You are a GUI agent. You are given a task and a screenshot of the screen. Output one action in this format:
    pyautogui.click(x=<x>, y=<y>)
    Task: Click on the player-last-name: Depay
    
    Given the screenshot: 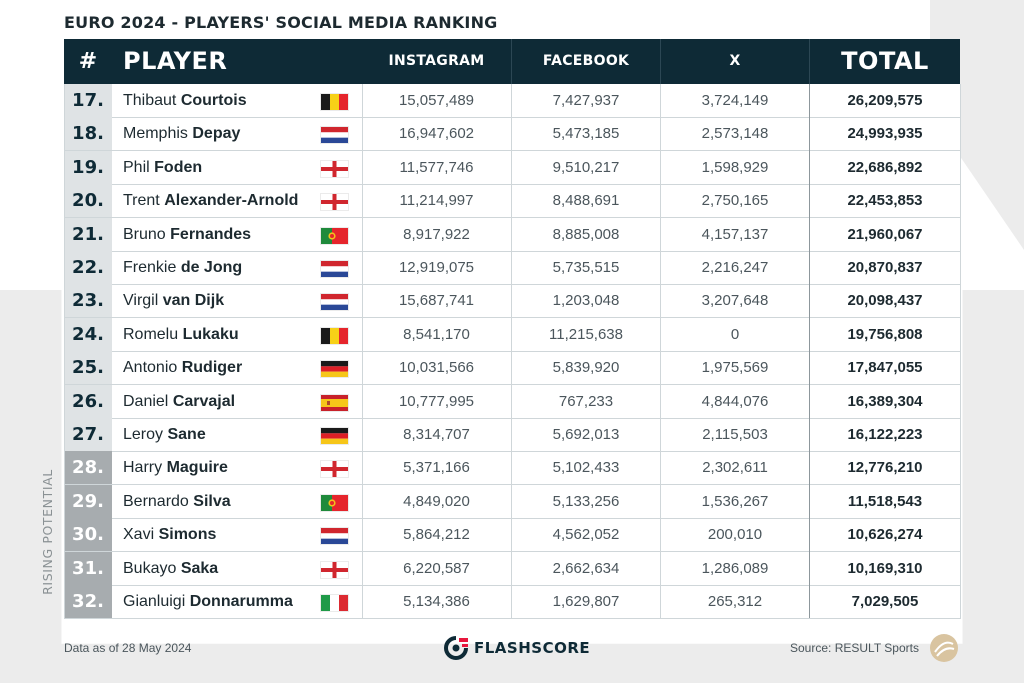 What is the action you would take?
    pyautogui.click(x=216, y=134)
    